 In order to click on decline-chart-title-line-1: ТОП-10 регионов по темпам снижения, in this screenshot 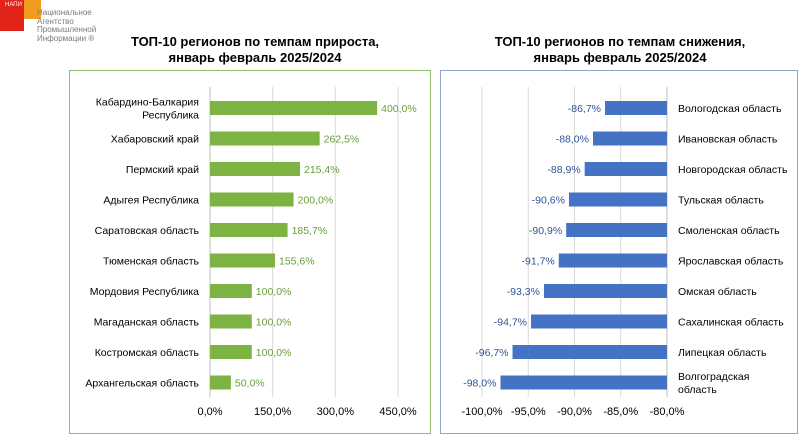, I will do `click(620, 41)`.